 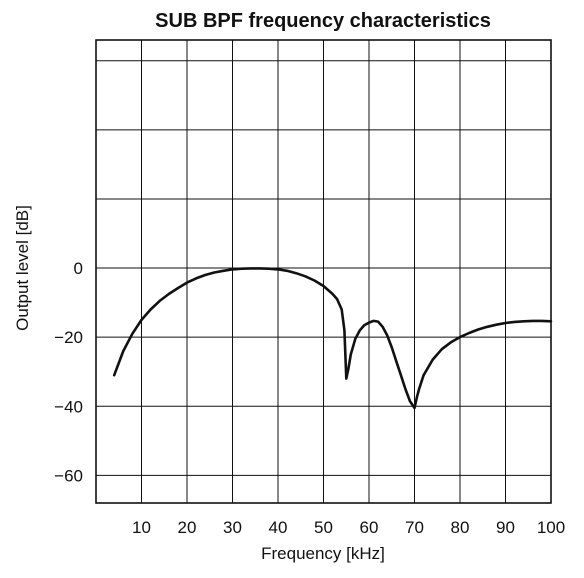 What do you see at coordinates (505, 527) in the screenshot?
I see `x-tick-label: 90` at bounding box center [505, 527].